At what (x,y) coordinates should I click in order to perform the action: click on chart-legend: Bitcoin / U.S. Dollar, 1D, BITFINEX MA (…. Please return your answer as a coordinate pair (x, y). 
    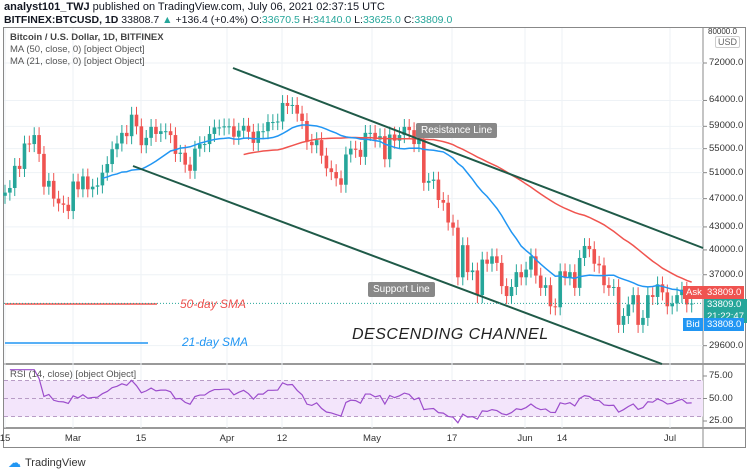
    Looking at the image, I should click on (87, 50).